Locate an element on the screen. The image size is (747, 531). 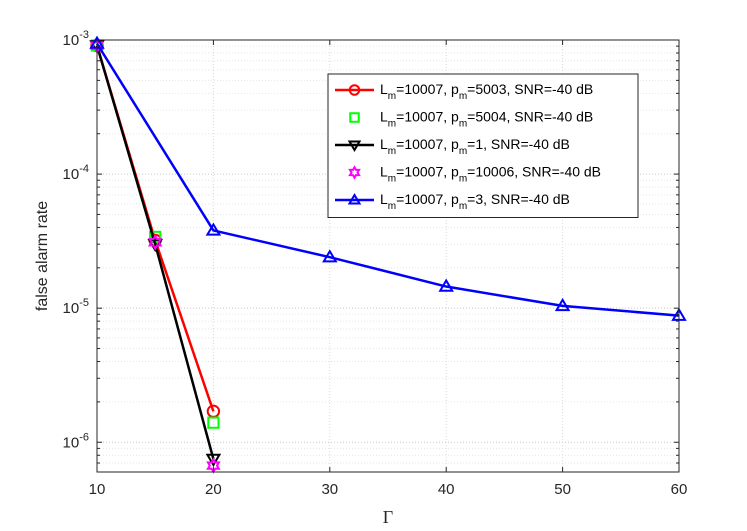
legend-item: Lm=10007, pm=1, SNR=-40 dB is located at coordinates (452, 146).